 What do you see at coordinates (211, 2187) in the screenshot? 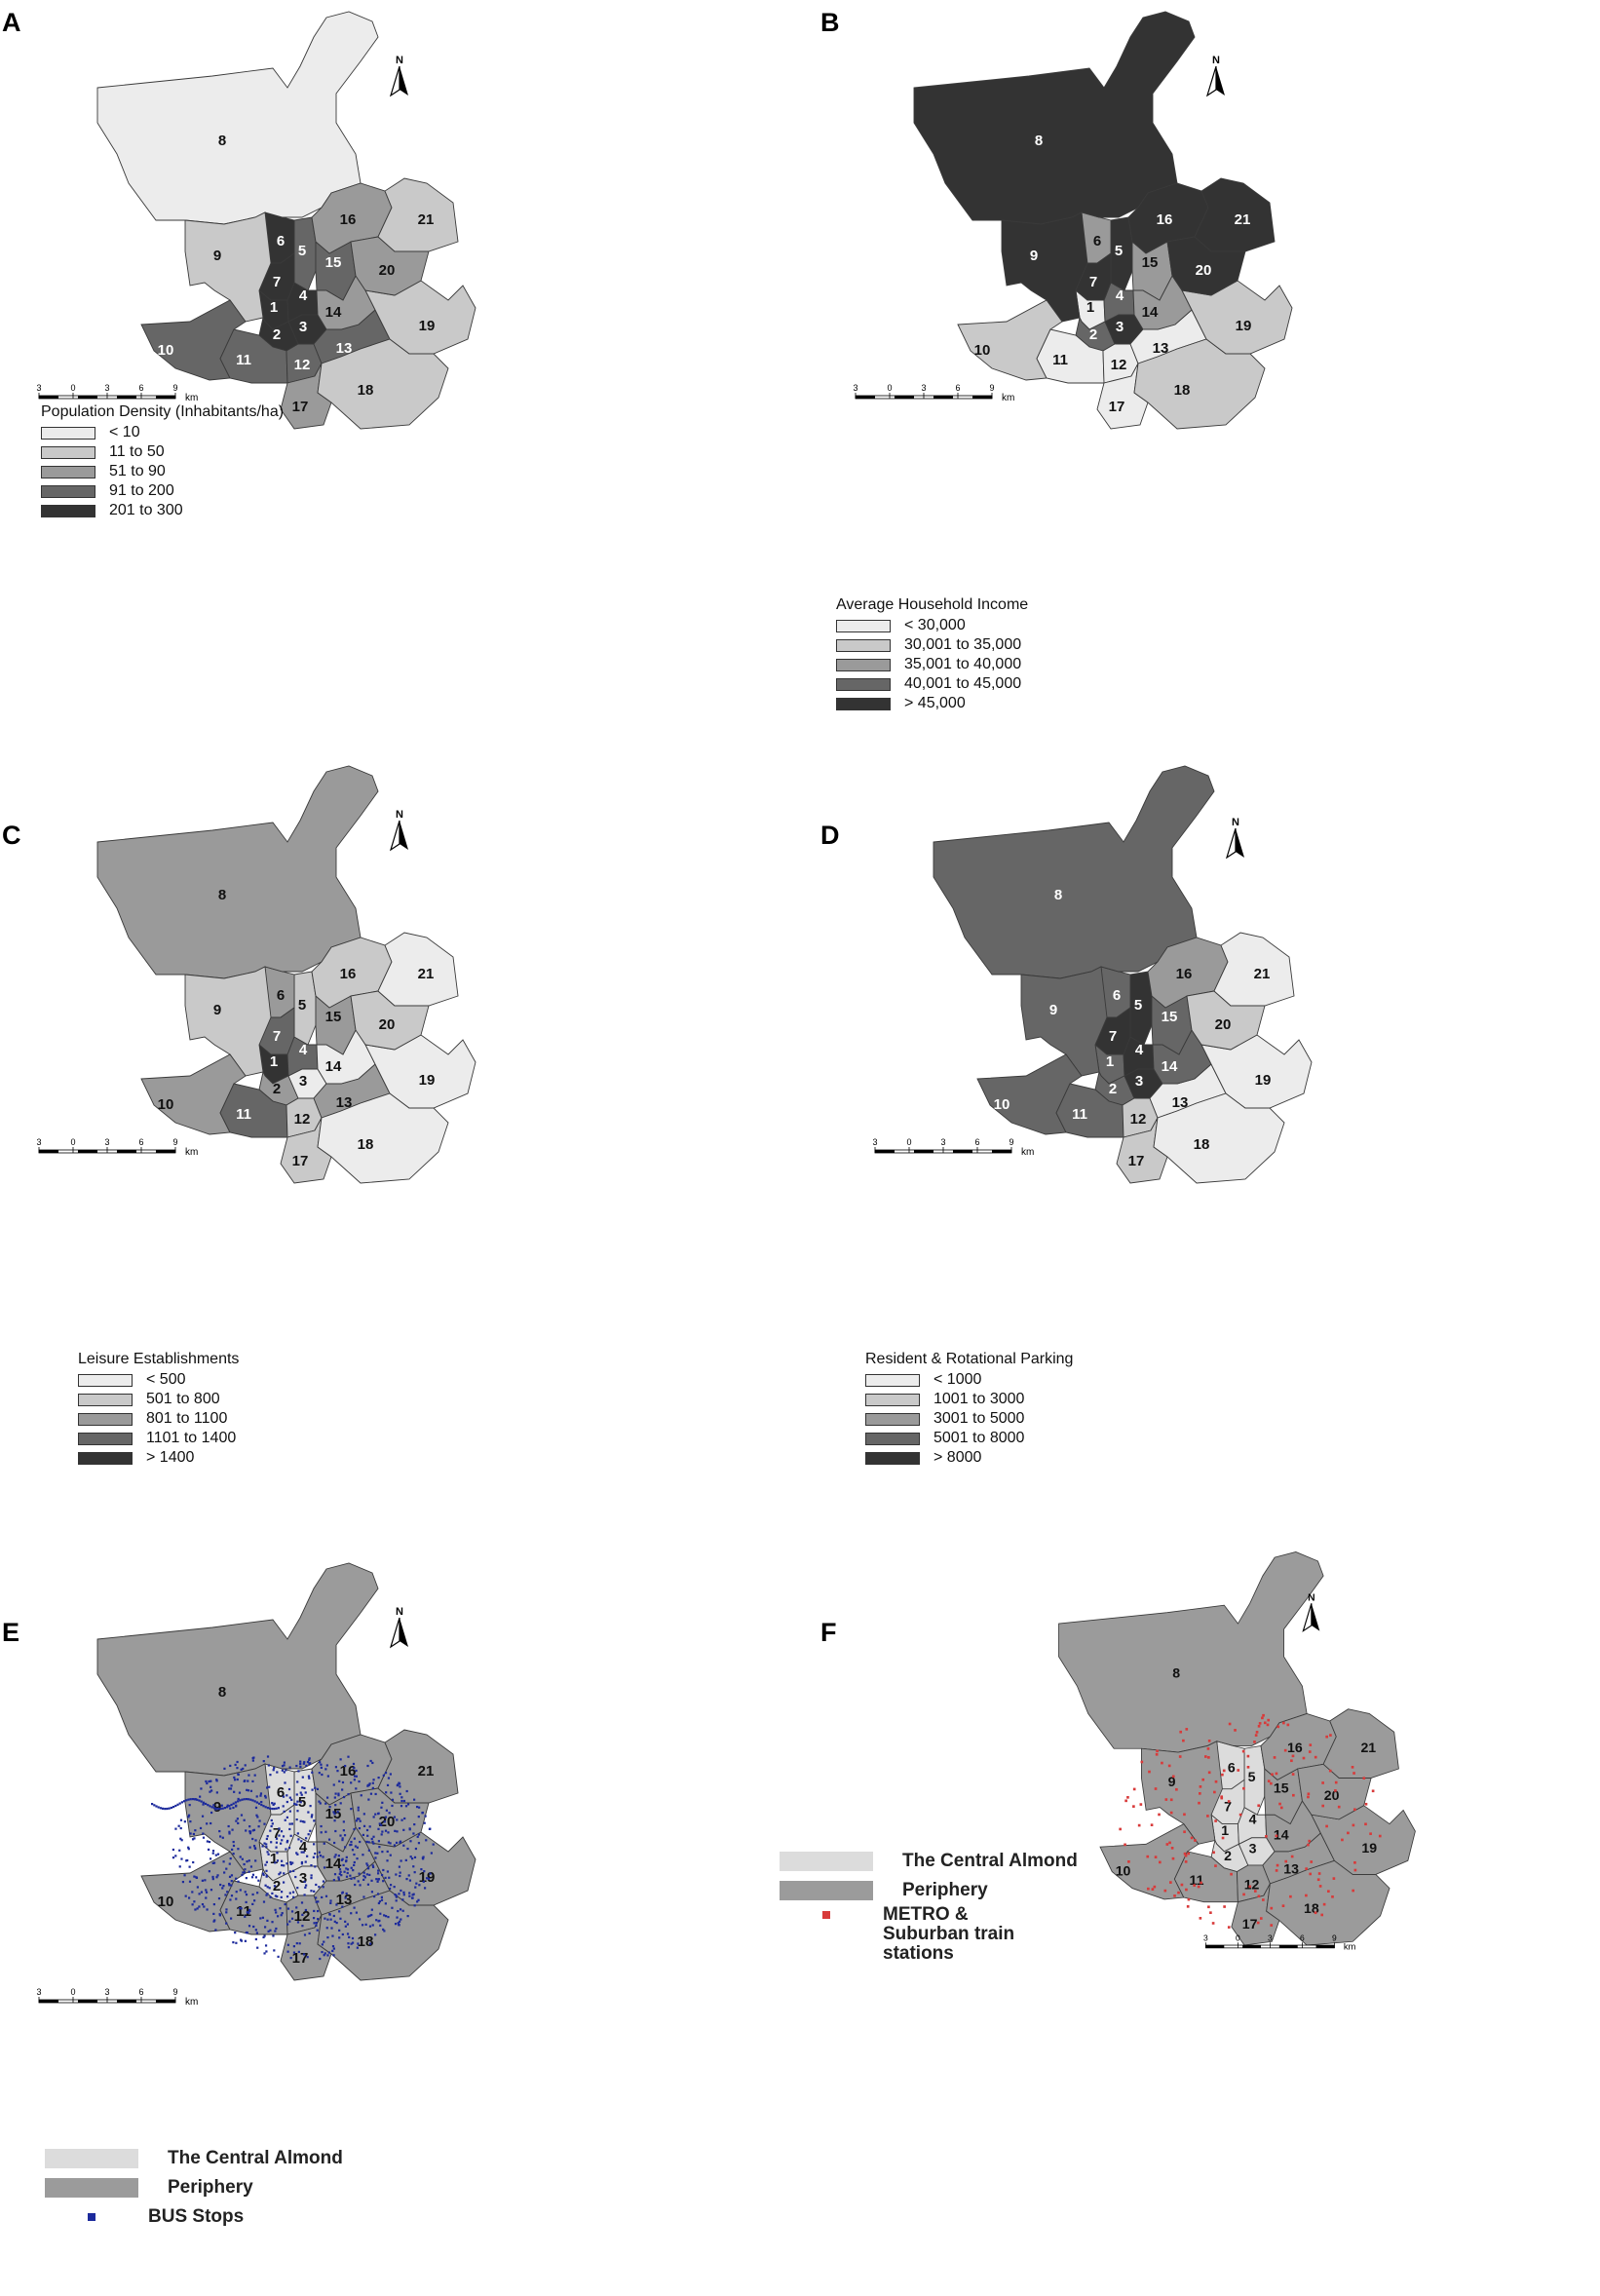
I see `legend-label: Periphery` at bounding box center [211, 2187].